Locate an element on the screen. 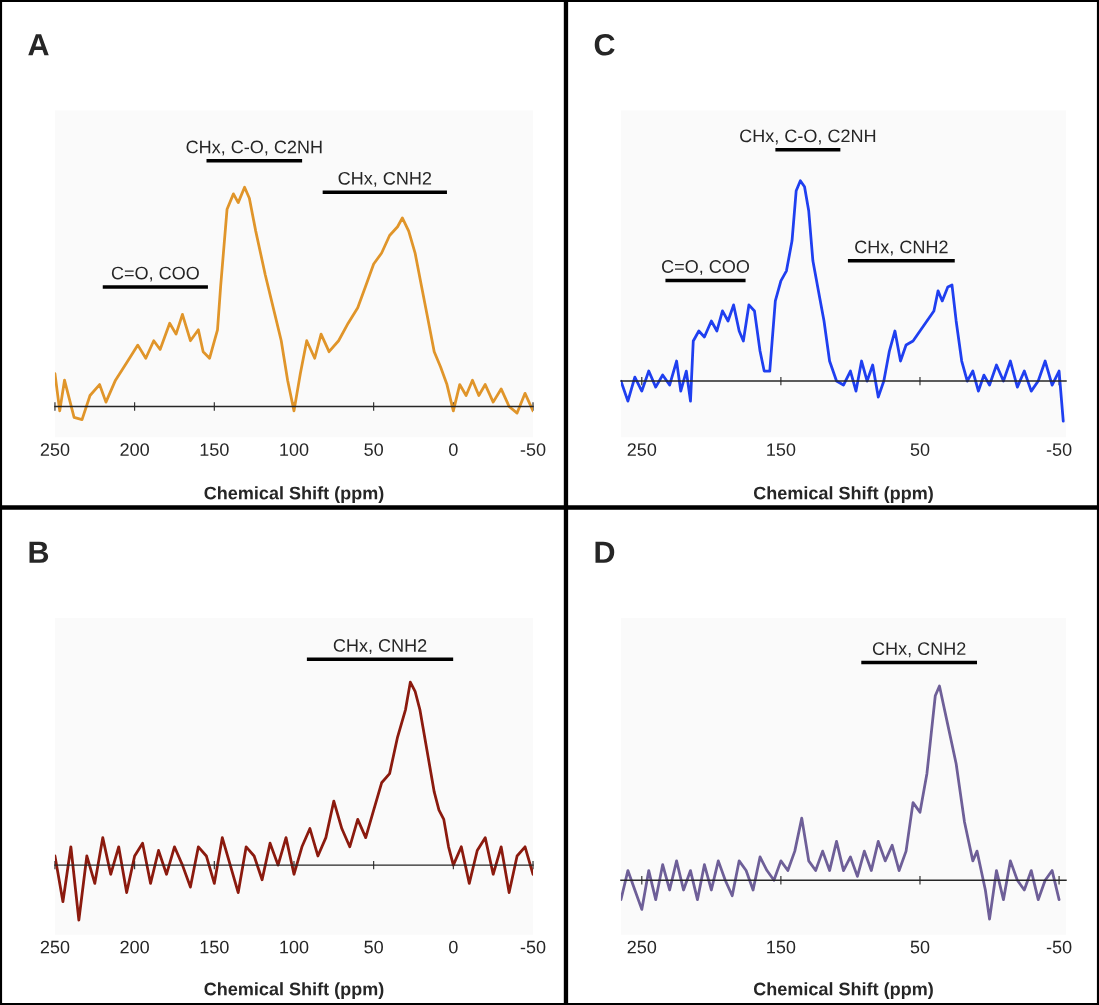 This screenshot has height=1005, width=1099. annotation: CHx, CNH2 is located at coordinates (901, 248).